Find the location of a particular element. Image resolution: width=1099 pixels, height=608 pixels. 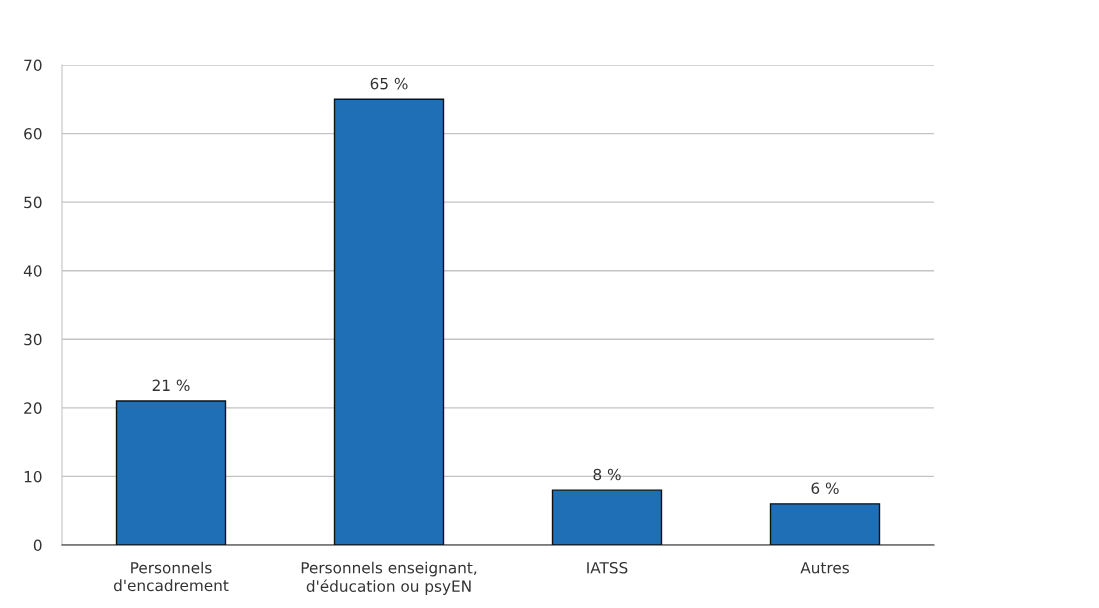

x-tick-label: Personnels d'encadrement is located at coordinates (171, 576).